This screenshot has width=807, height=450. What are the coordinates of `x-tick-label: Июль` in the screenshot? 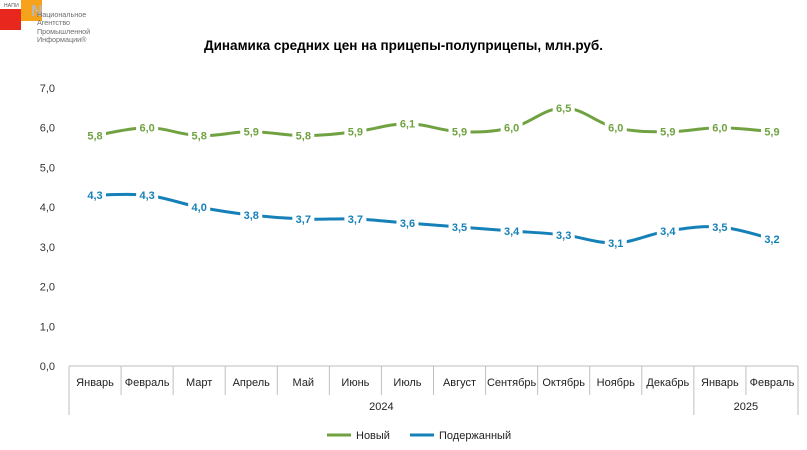 It's located at (407, 383).